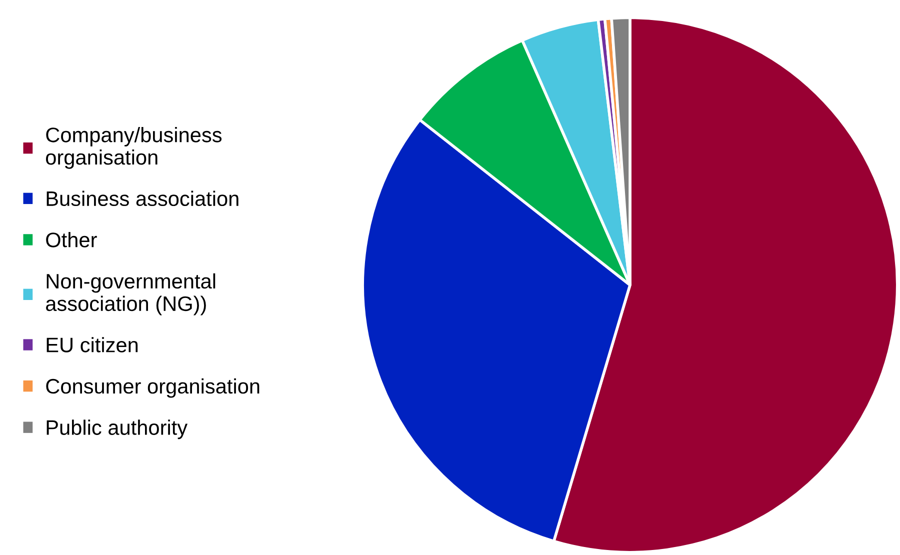 The image size is (900, 555). I want to click on legend-label: EU citizen, so click(92, 344).